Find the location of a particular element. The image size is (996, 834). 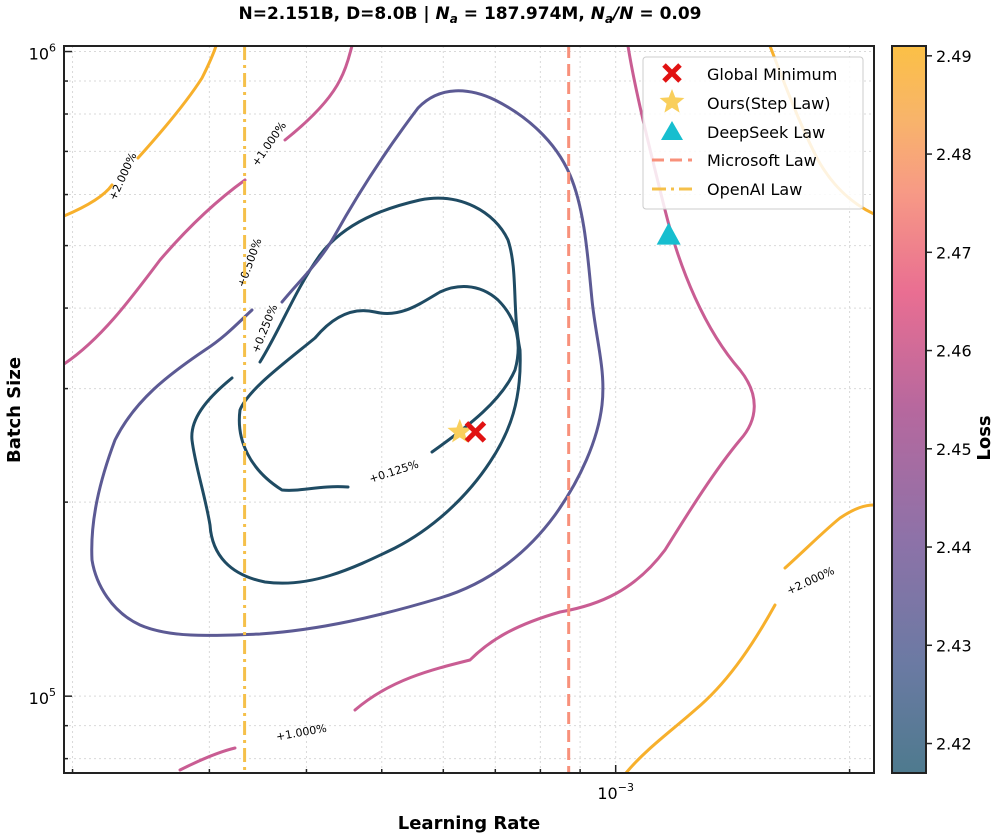

contour-label-025: +0.250% is located at coordinates (264, 329).